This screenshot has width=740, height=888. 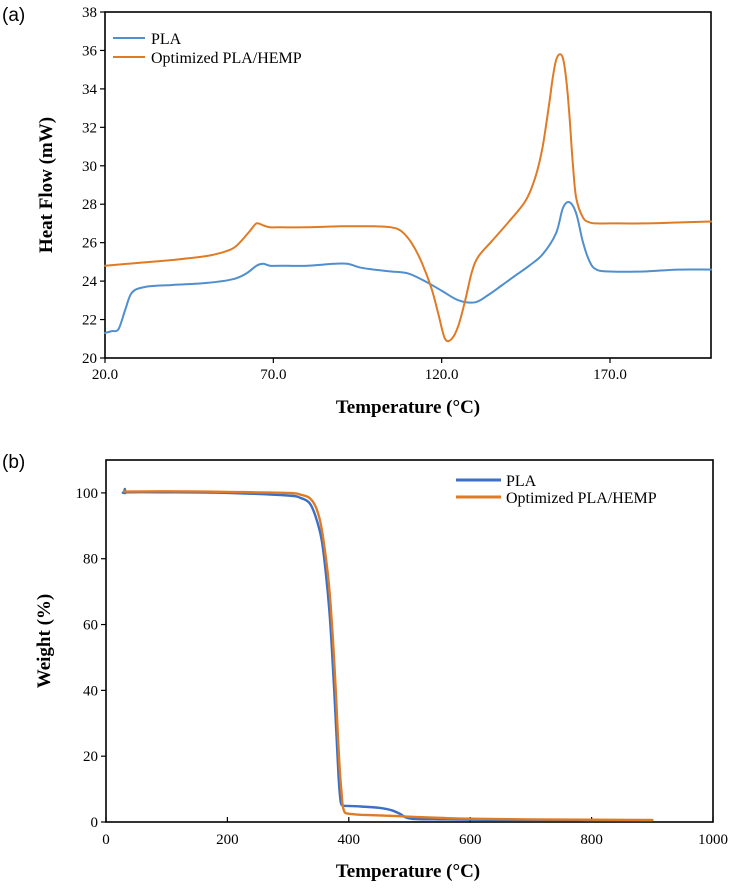 I want to click on x-tick-label: 1000, so click(x=713, y=840).